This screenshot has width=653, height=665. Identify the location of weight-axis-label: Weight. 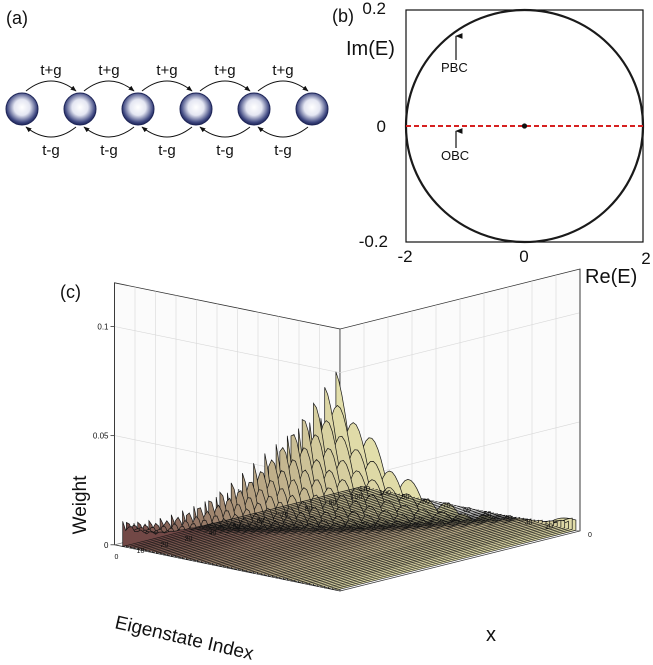
(80, 505).